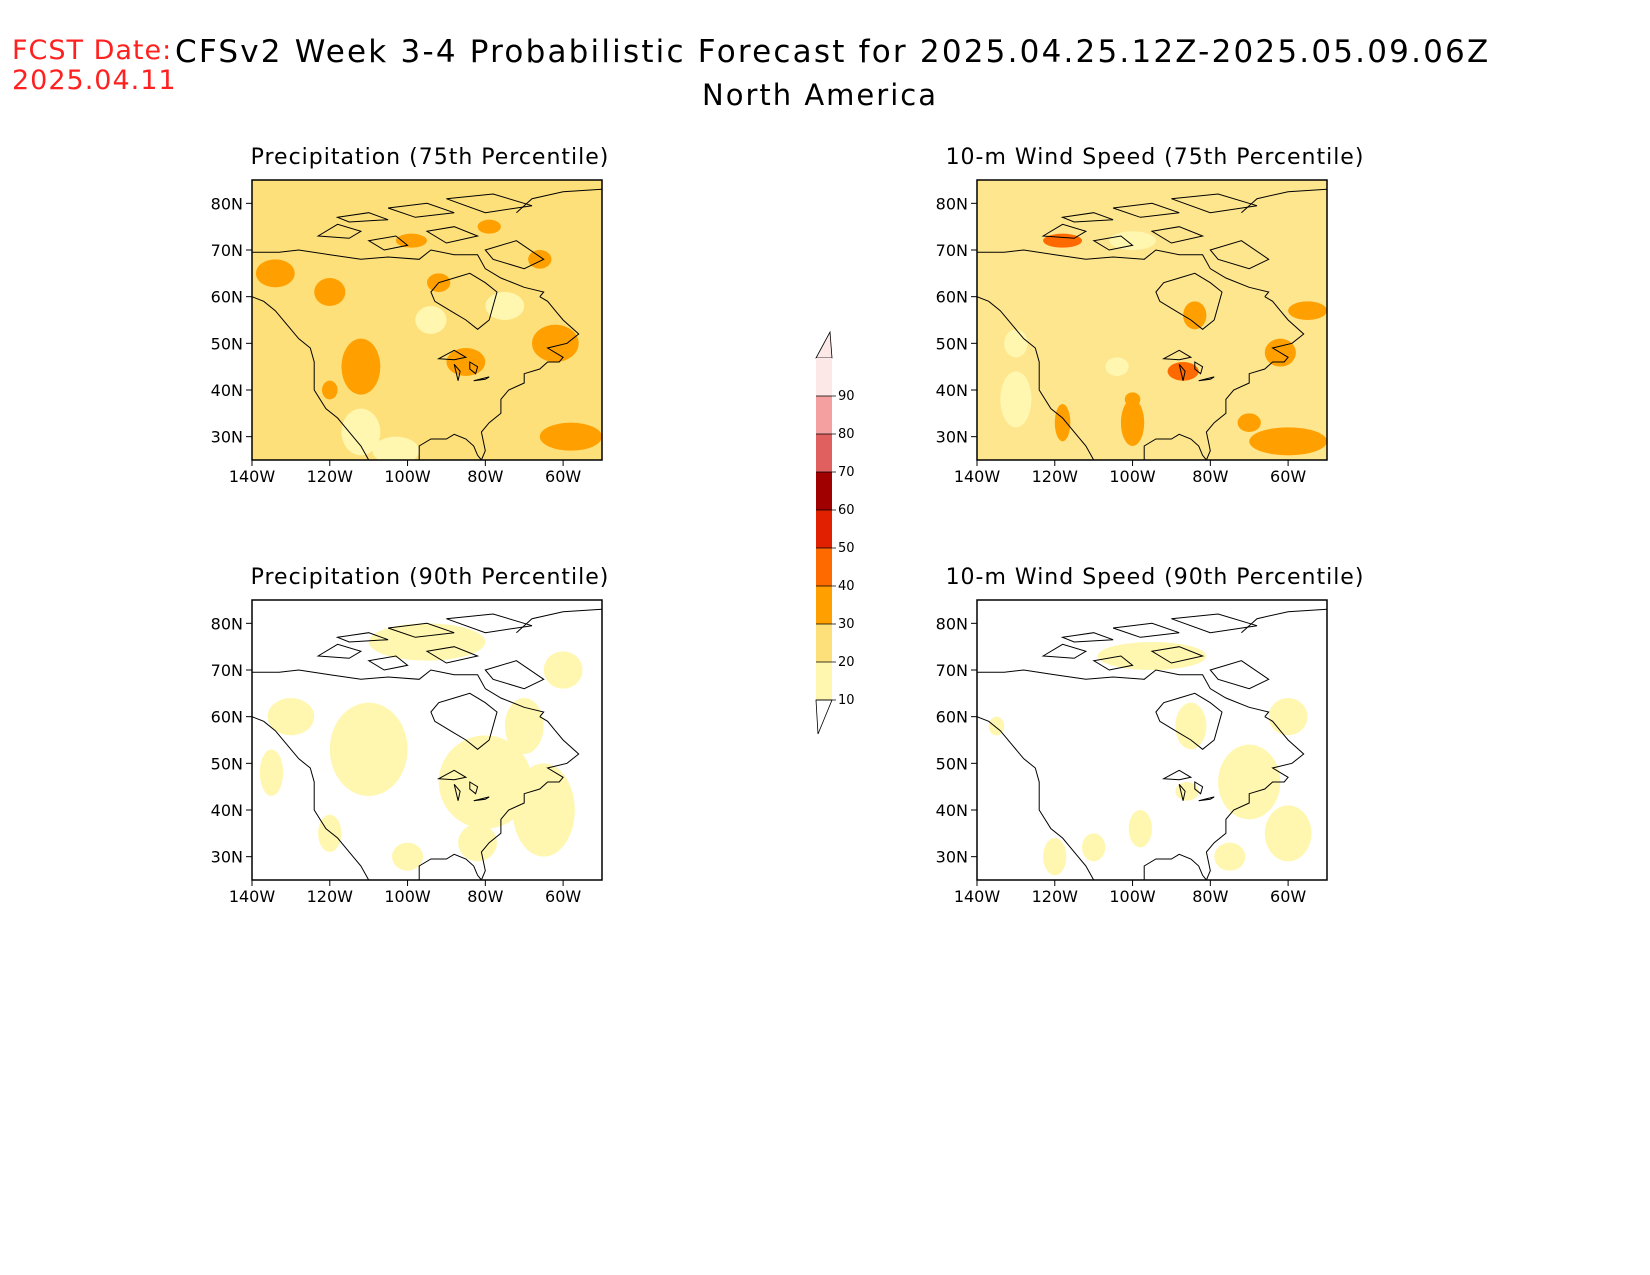 This screenshot has height=1275, width=1650. What do you see at coordinates (846, 548) in the screenshot?
I see `colorbar-label: 50` at bounding box center [846, 548].